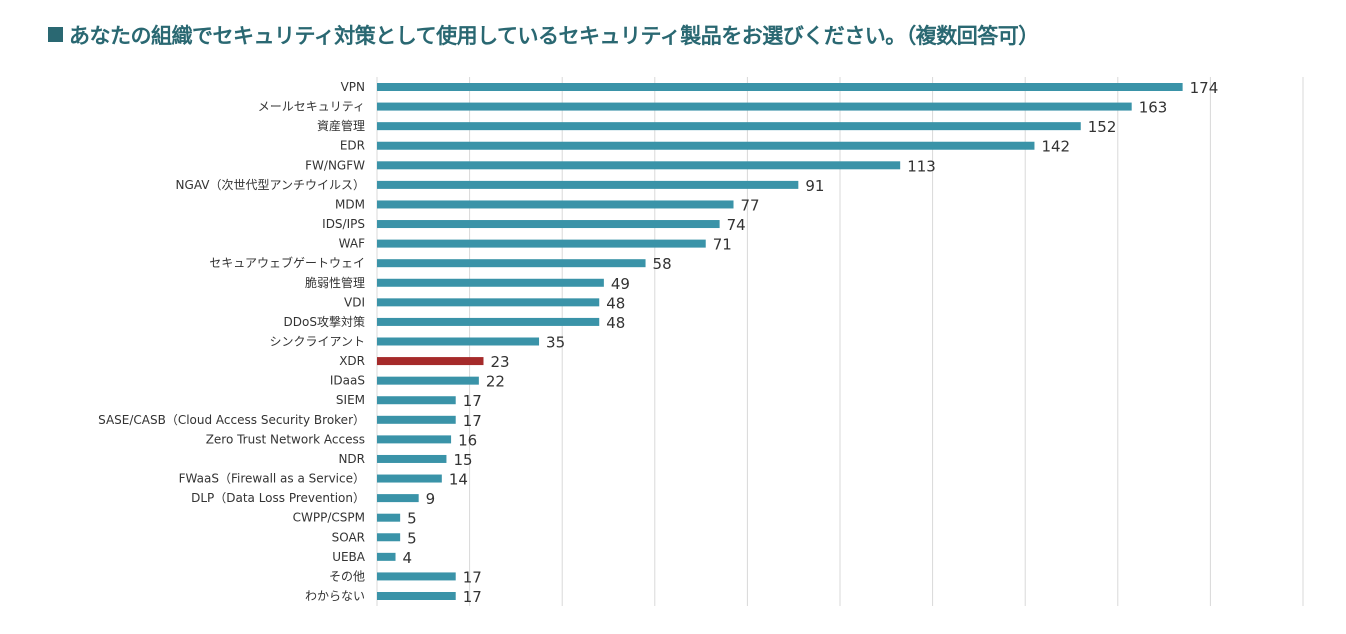 Image resolution: width=1346 pixels, height=634 pixels. Describe the element at coordinates (352, 361) in the screenshot. I see `category-label: XDR` at that location.